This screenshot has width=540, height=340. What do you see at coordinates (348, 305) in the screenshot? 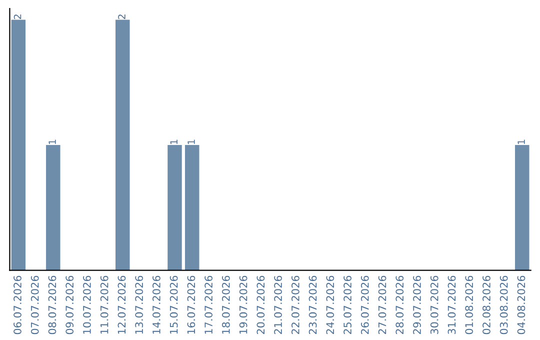
I see `x-tick-label: 25.07.2026` at bounding box center [348, 305].